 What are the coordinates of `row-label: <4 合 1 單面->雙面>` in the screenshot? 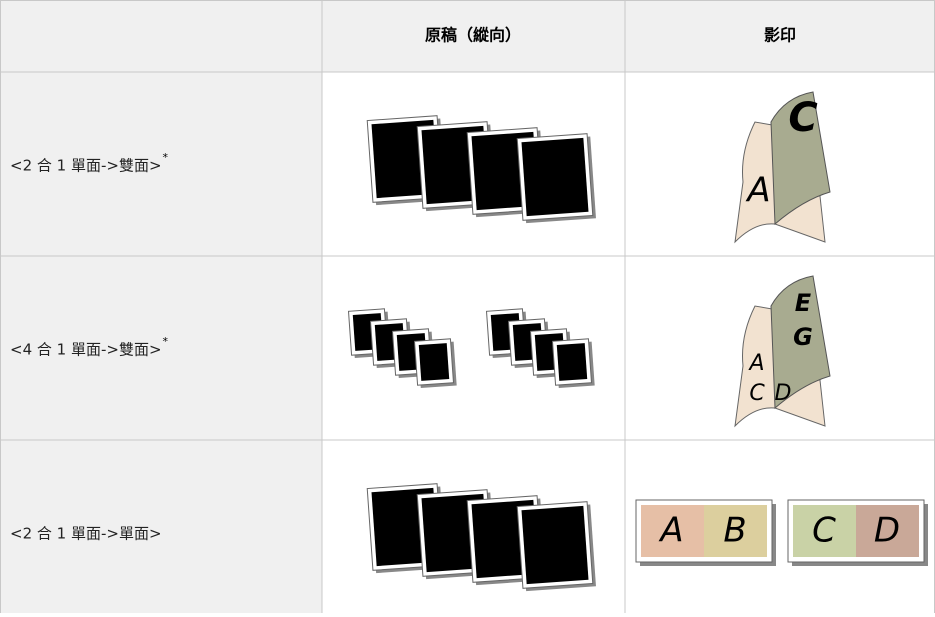 It's located at (86, 350).